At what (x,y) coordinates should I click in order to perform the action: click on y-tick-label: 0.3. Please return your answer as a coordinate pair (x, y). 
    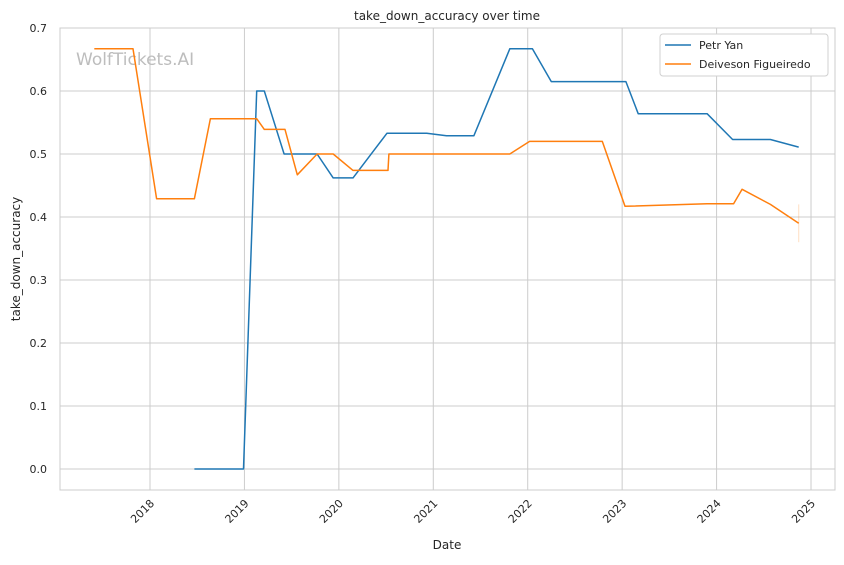
    Looking at the image, I should click on (39, 280).